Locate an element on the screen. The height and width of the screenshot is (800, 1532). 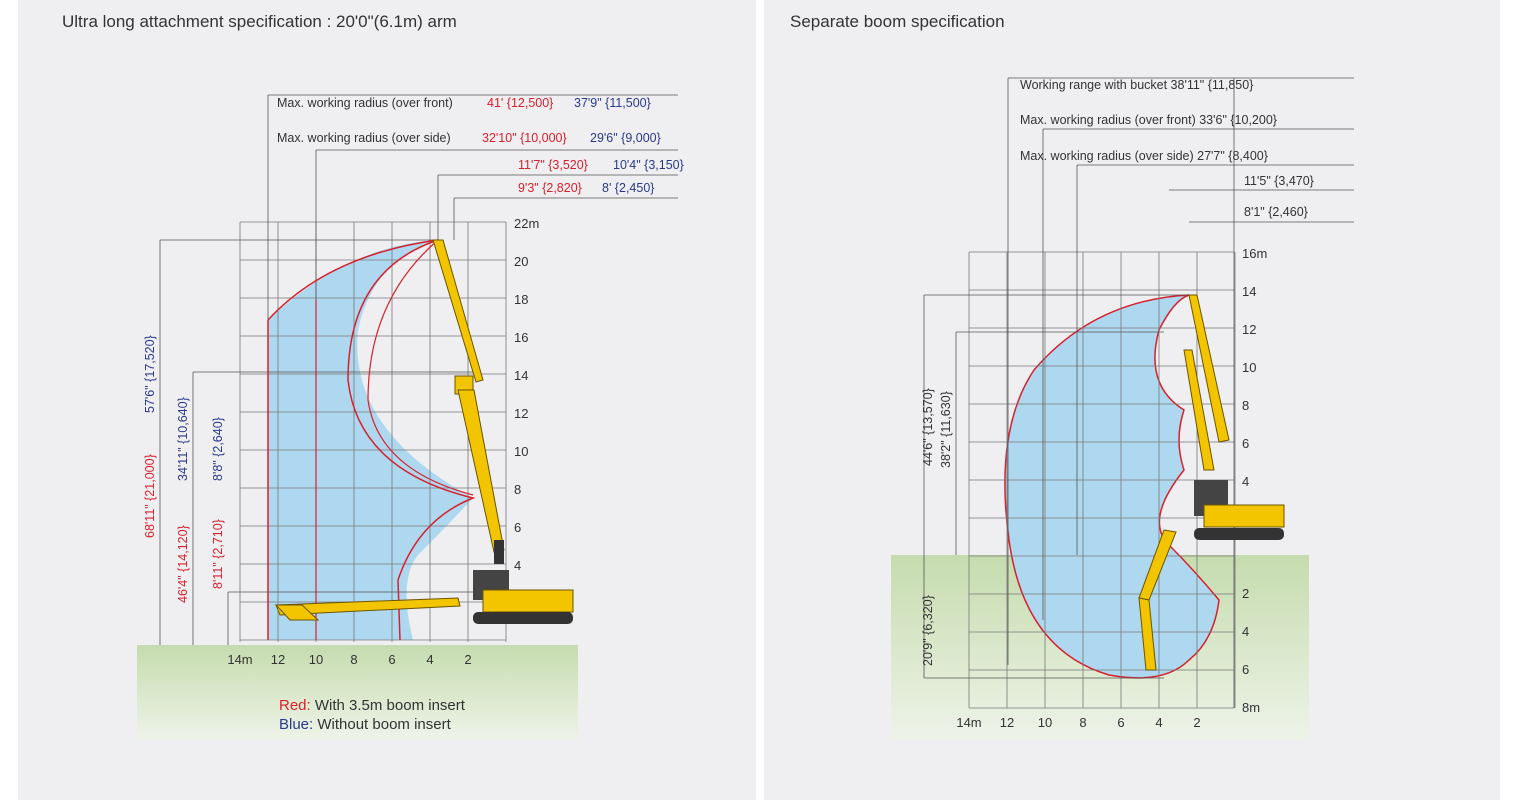
envelope-outline-red is located at coordinates (371, 440).